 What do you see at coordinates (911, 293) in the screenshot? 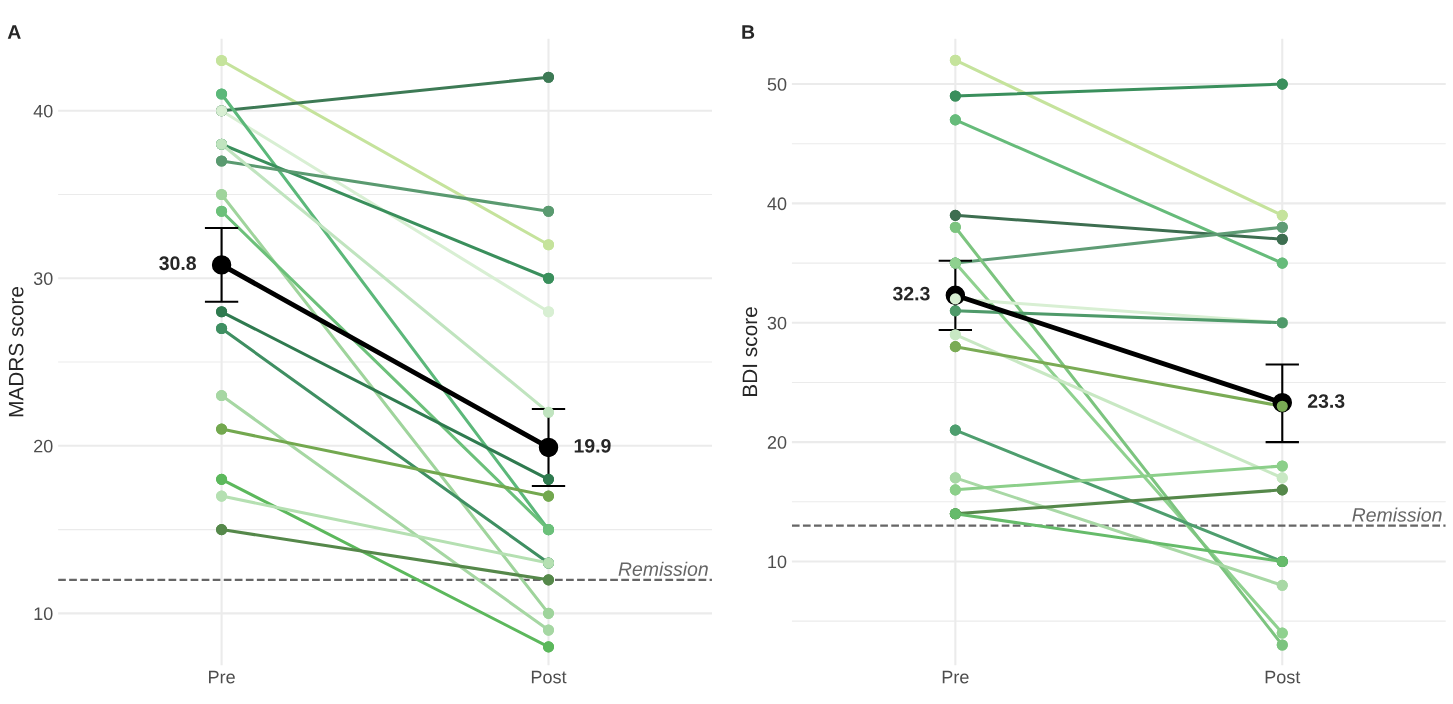
I see `annotation: 32.3` at bounding box center [911, 293].